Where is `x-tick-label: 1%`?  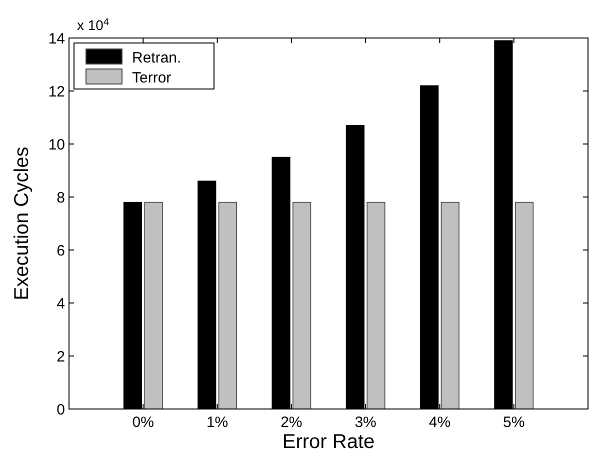 x-tick-label: 1% is located at coordinates (217, 422).